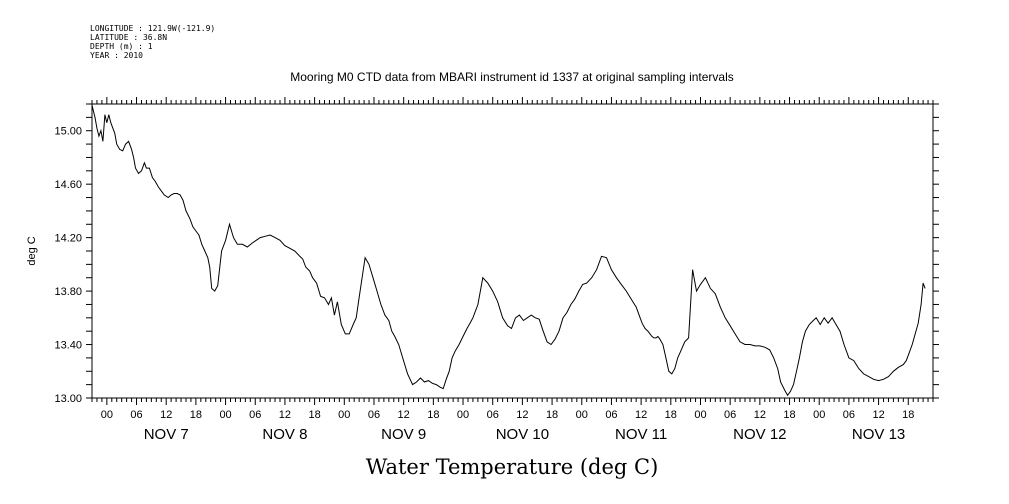  I want to click on meta-depth: DEPTH (m) : 1, so click(121, 46).